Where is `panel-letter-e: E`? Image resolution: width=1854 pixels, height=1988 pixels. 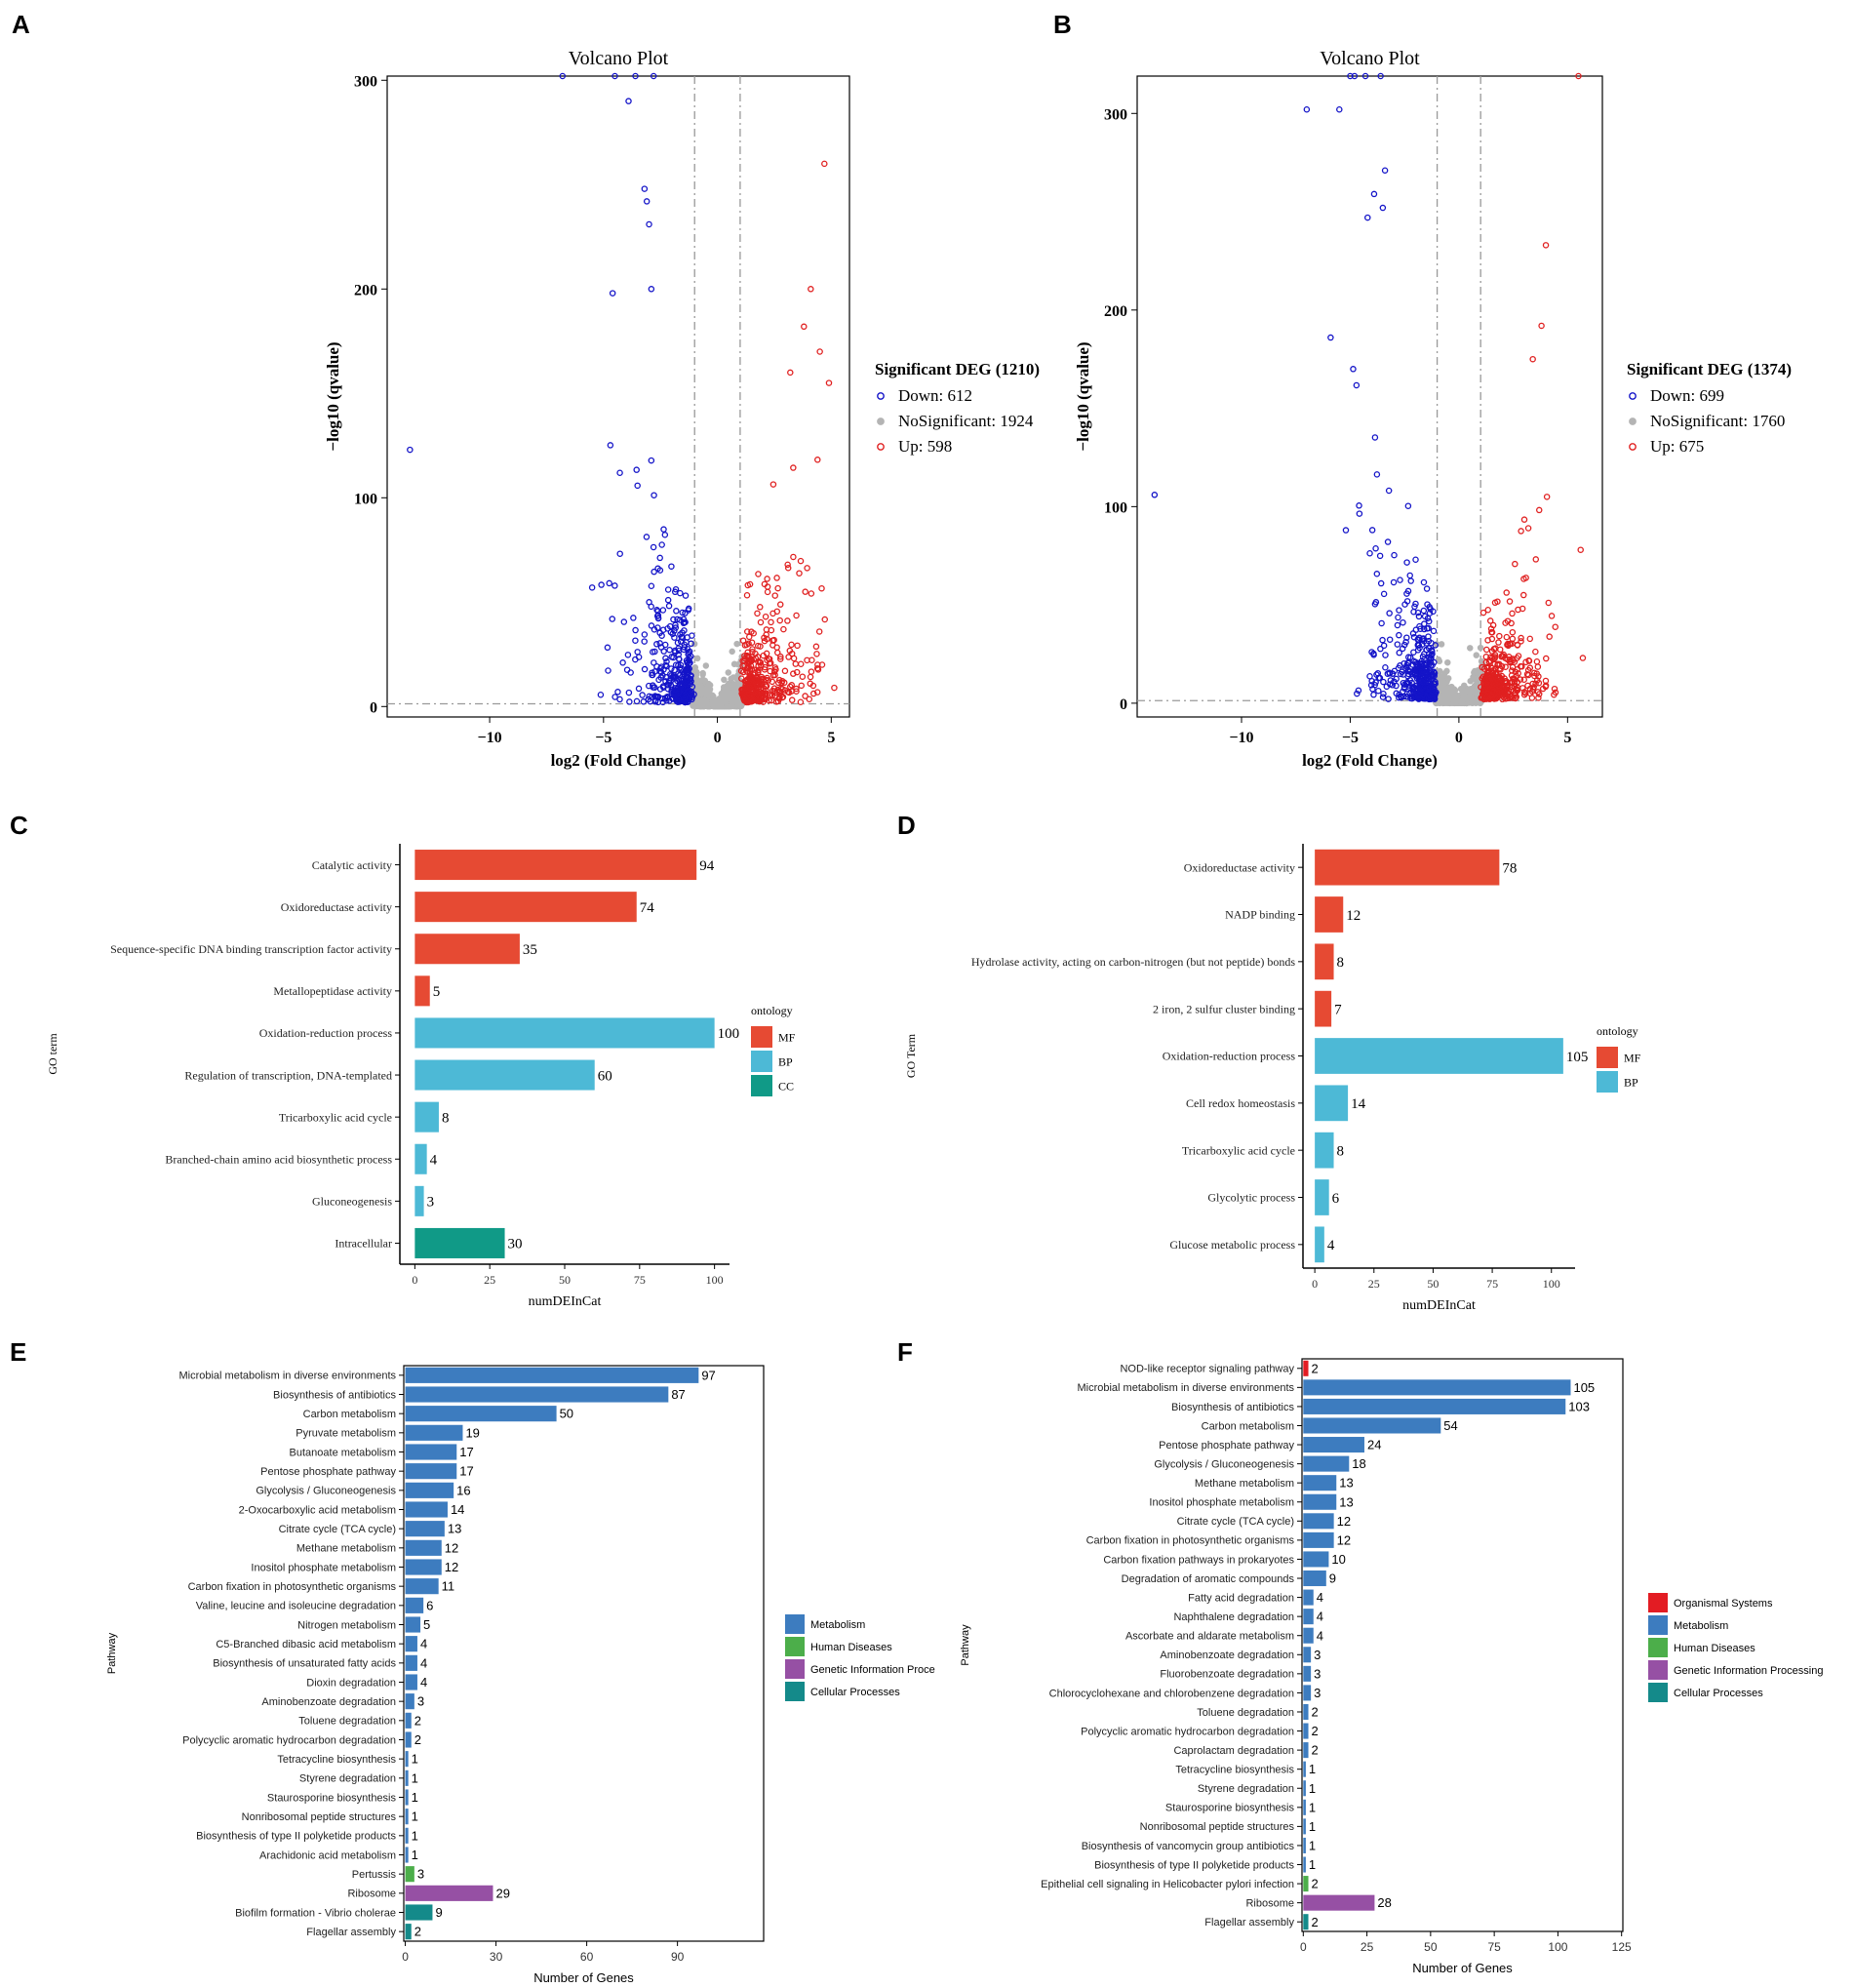
panel-letter-e: E is located at coordinates (18, 1352).